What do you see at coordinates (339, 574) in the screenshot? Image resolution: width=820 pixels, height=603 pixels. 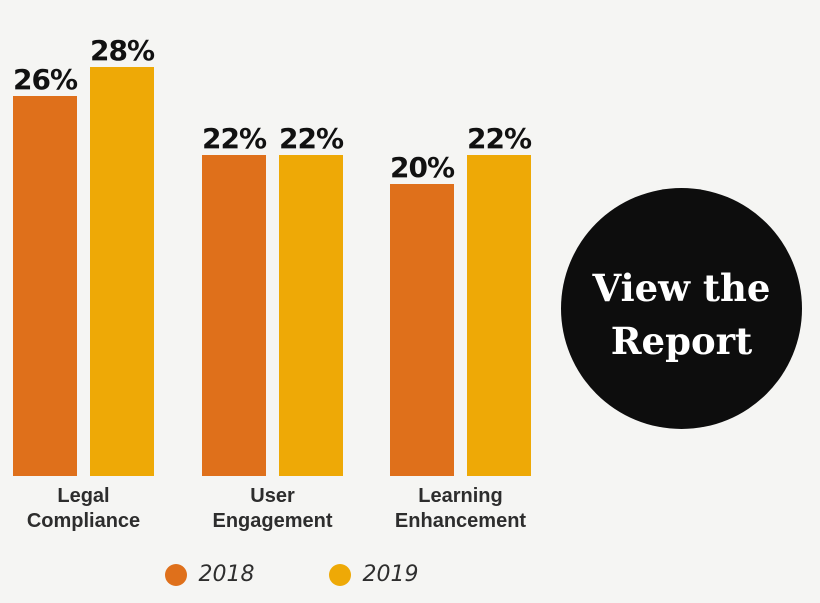 I see `legend-dot-2019` at bounding box center [339, 574].